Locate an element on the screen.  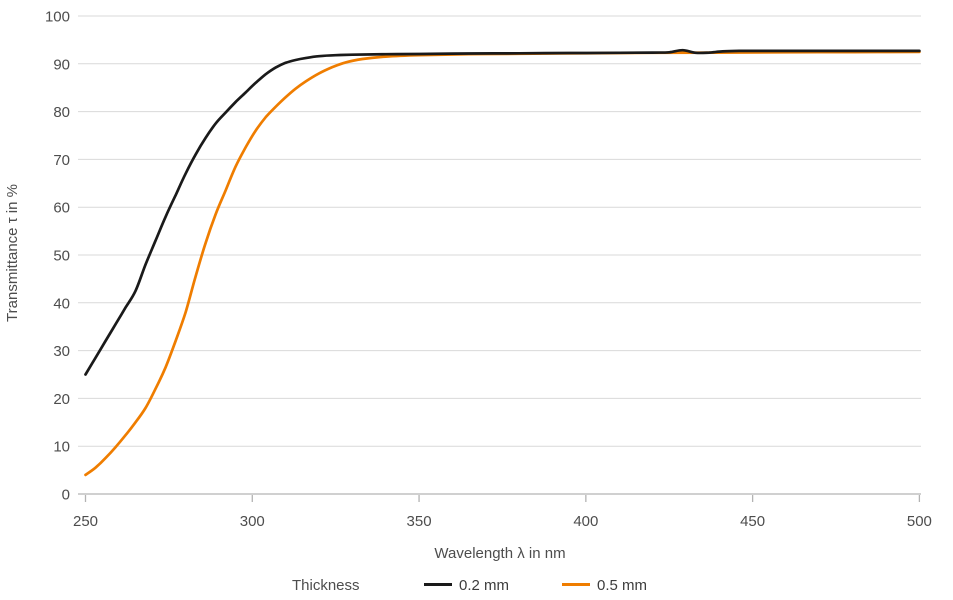
x-axis-title: Wavelength λ in nm is located at coordinates (499, 553).